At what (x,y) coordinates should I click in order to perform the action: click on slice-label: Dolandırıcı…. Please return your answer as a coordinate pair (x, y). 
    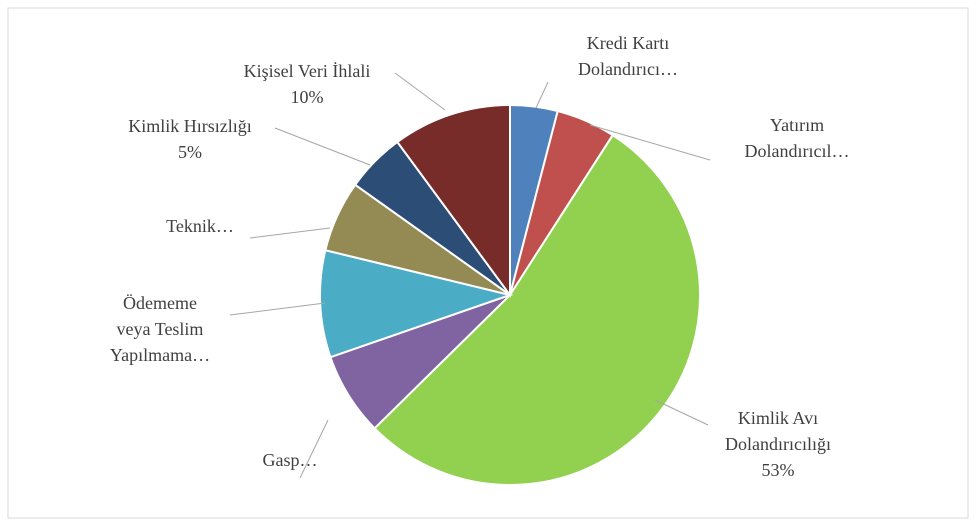
    Looking at the image, I should click on (628, 69).